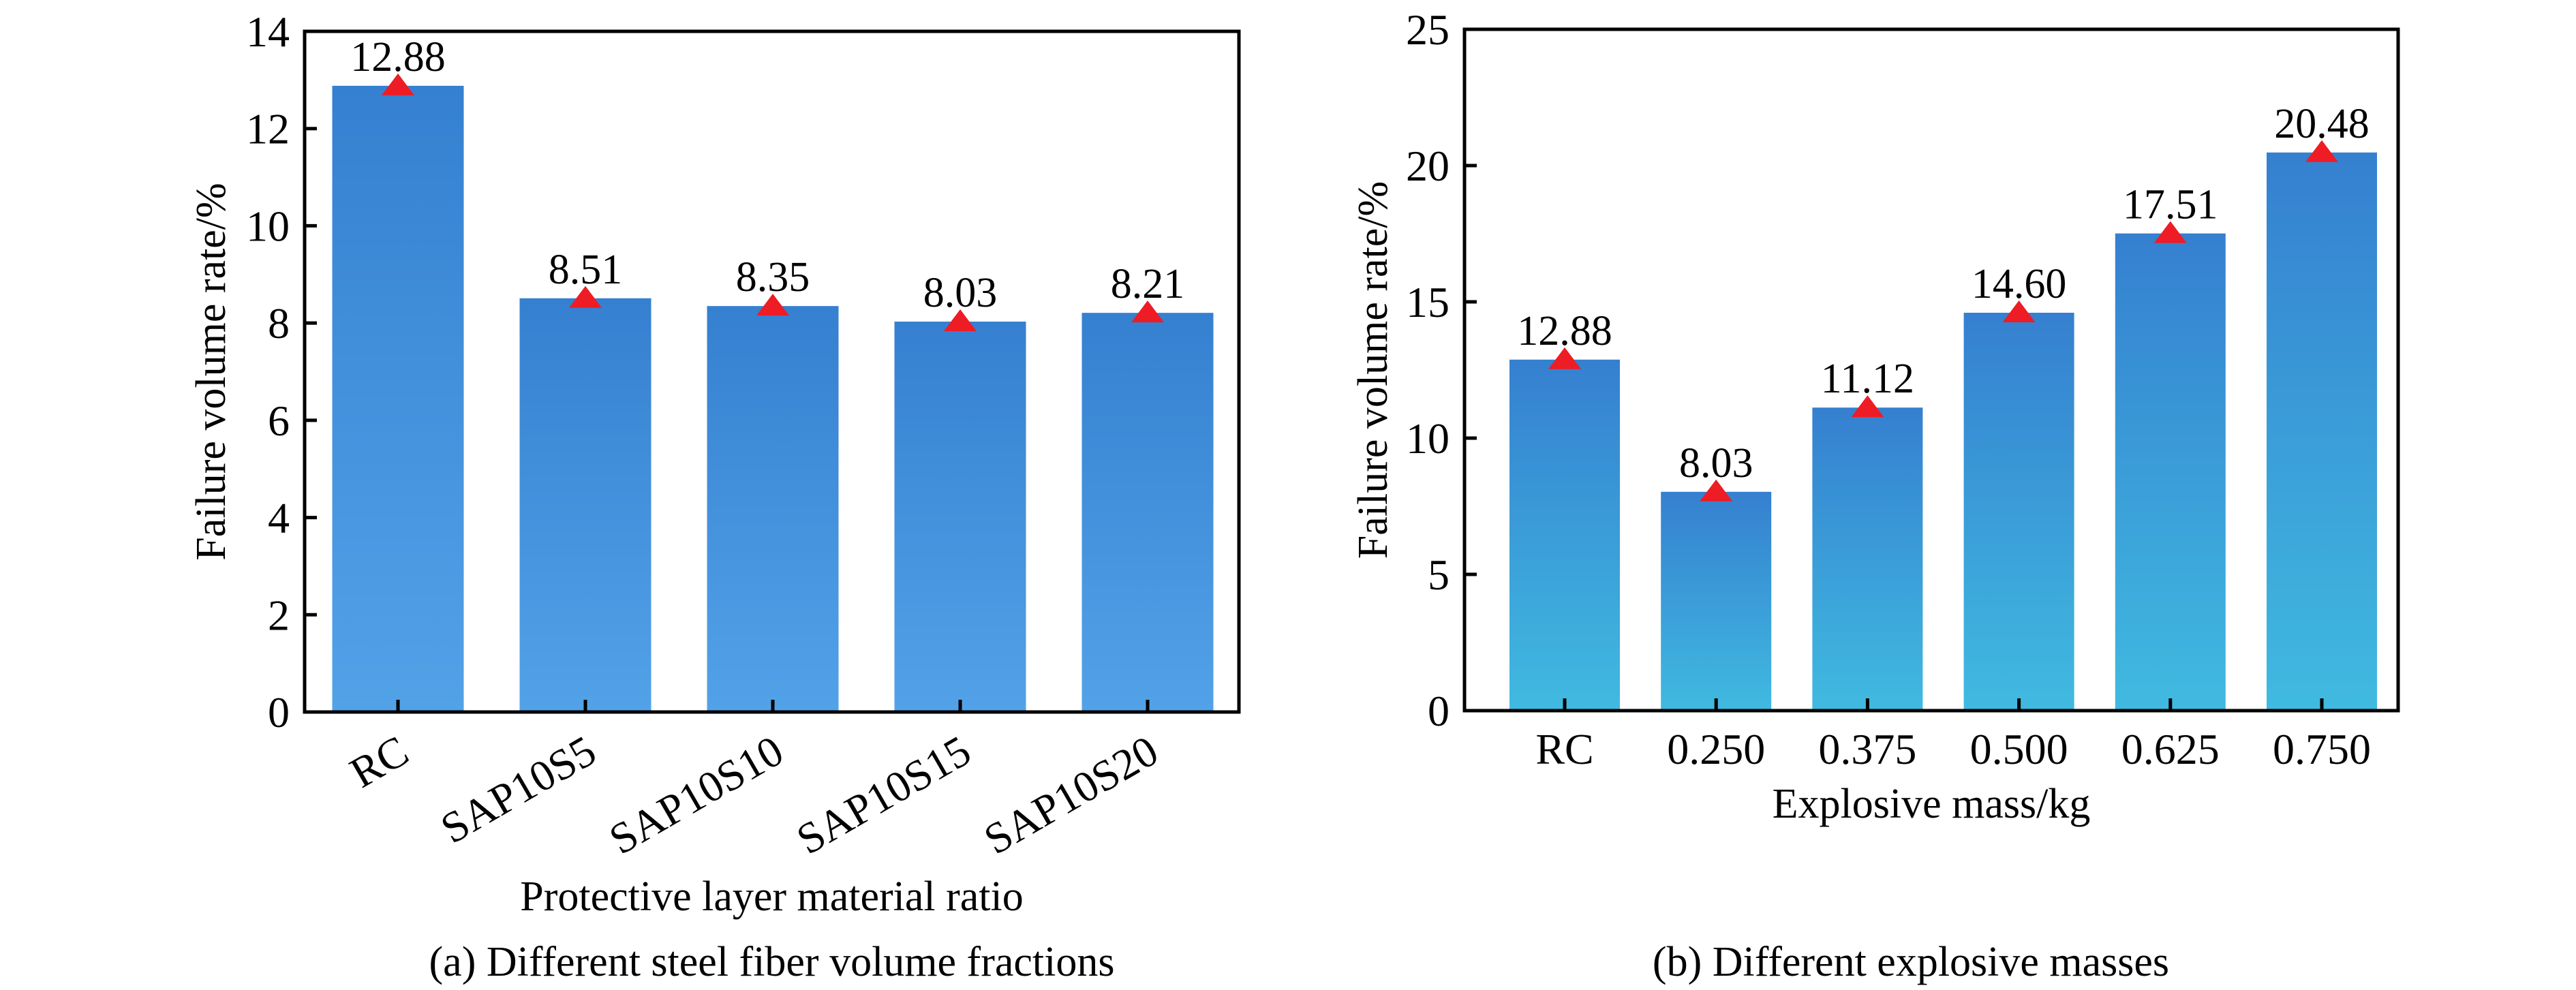 Image resolution: width=2576 pixels, height=990 pixels. I want to click on figure-caption: (b) Different explosive masses, so click(1911, 962).